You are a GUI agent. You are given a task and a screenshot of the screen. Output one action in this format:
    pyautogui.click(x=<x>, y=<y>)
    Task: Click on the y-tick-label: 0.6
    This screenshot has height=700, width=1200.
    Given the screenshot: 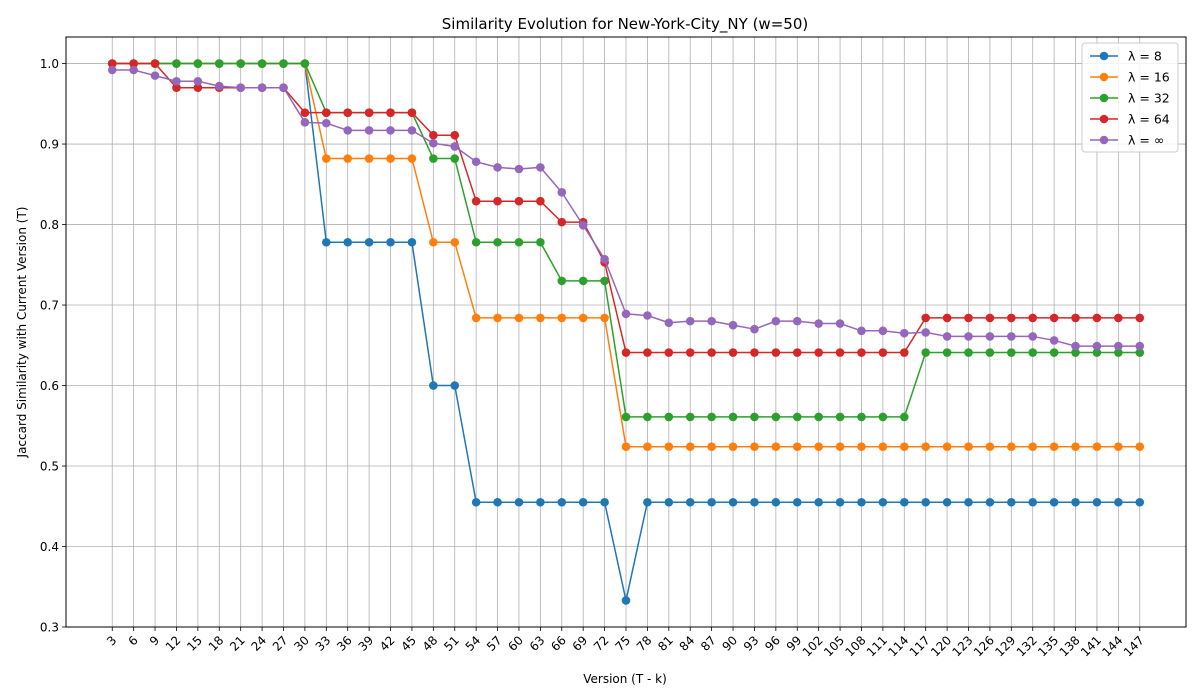 What is the action you would take?
    pyautogui.click(x=49, y=386)
    